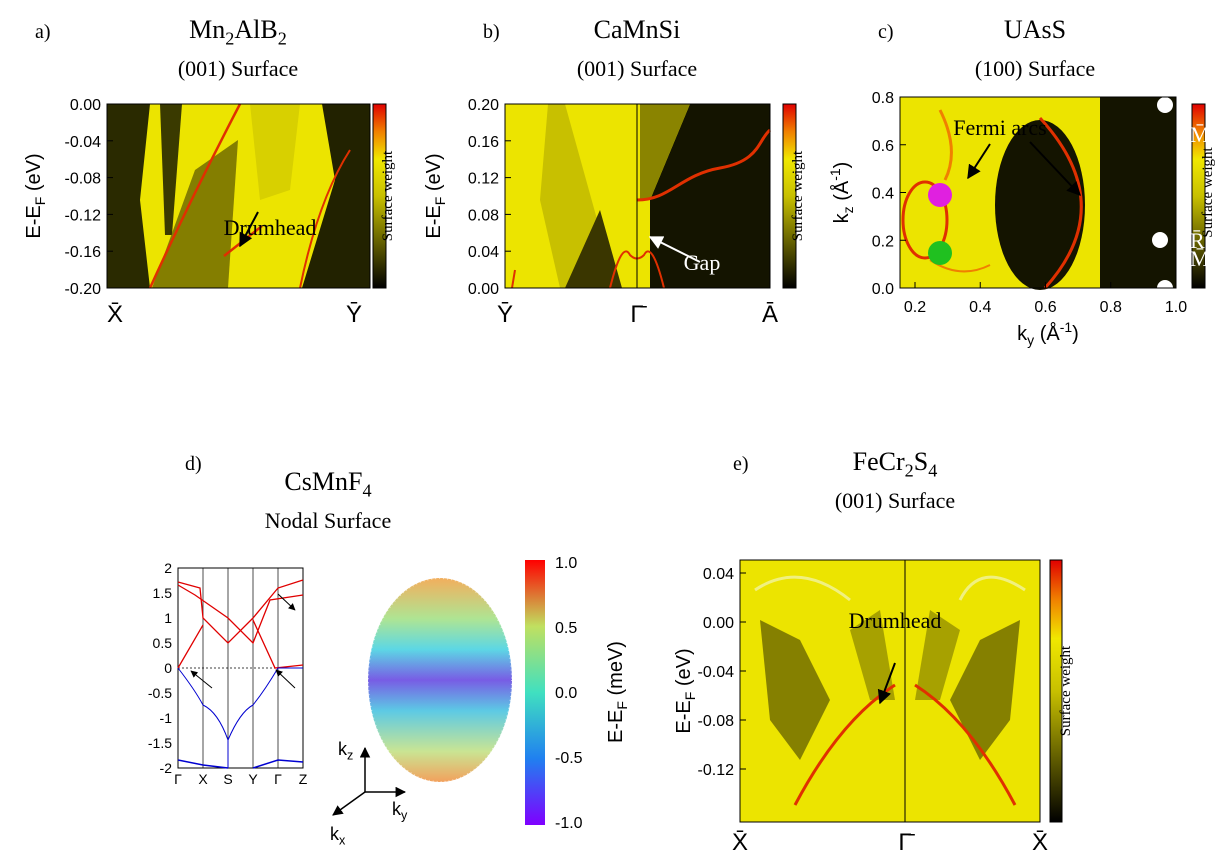  I want to click on y-tick-label: 0.12, so click(483, 179).